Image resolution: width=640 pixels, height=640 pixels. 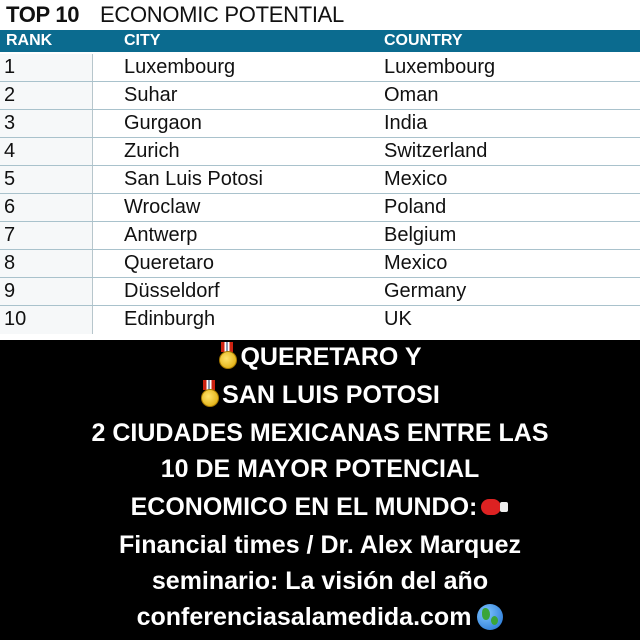 I want to click on city-cell: Edinburgh, so click(x=170, y=319).